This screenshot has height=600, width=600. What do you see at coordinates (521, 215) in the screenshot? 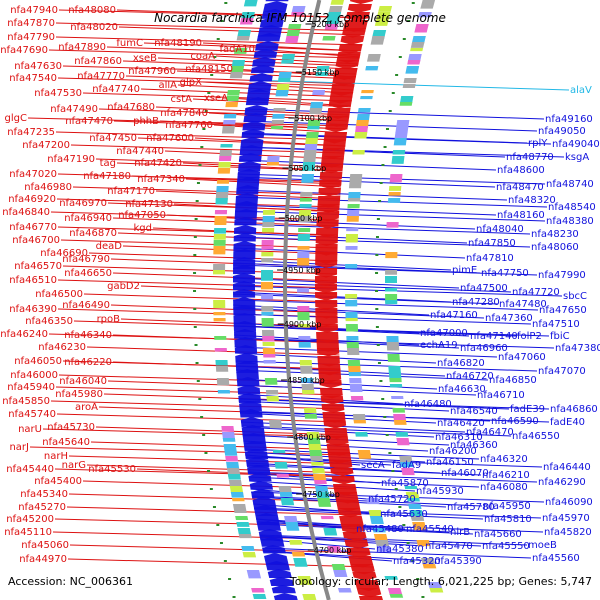
I see `gene-label-reverse: nfa48160` at bounding box center [521, 215].